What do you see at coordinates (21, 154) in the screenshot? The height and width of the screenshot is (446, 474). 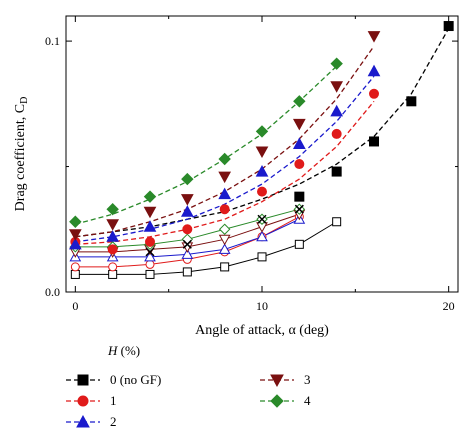 I see `y-axis-title: Drag coefficient, CD` at bounding box center [21, 154].